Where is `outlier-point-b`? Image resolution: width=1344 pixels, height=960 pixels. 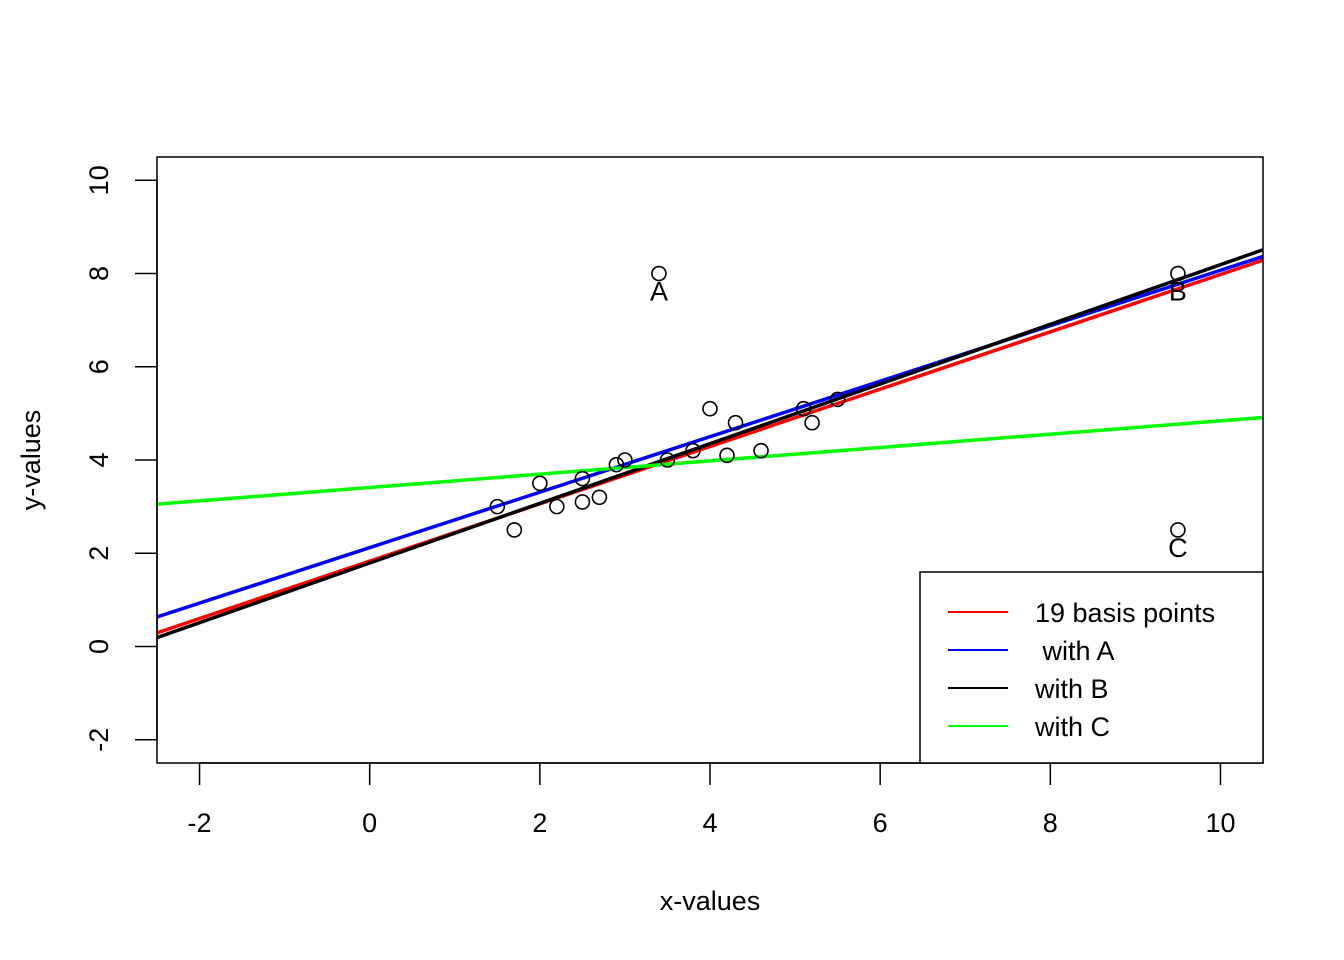 outlier-point-b is located at coordinates (1178, 273).